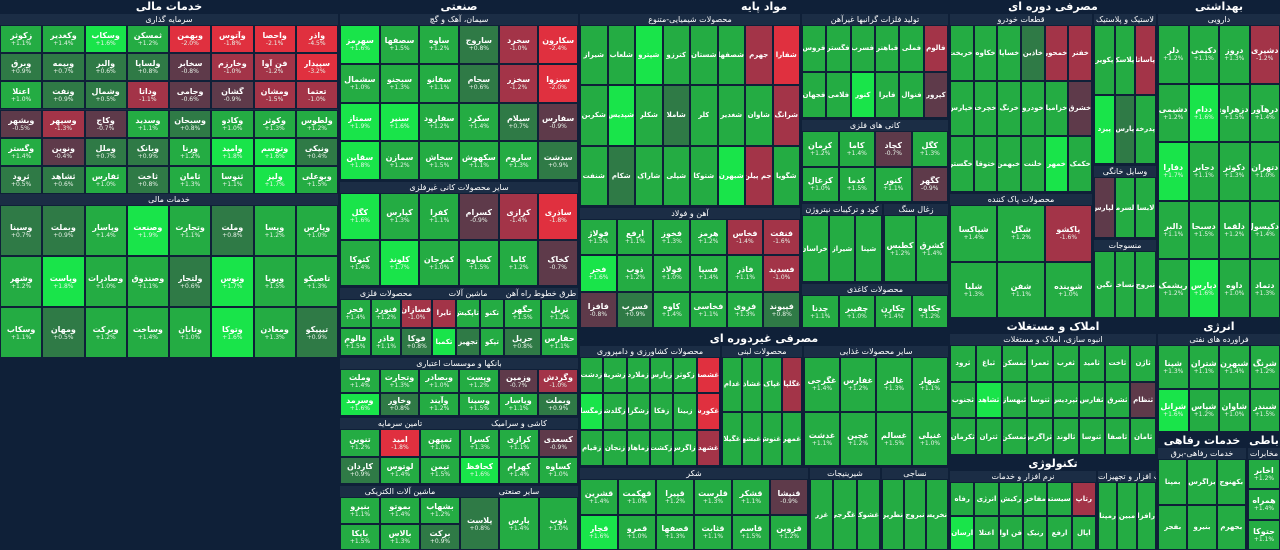  I want to click on symbol-tile: تعتما -1.0%, so click(316, 95).